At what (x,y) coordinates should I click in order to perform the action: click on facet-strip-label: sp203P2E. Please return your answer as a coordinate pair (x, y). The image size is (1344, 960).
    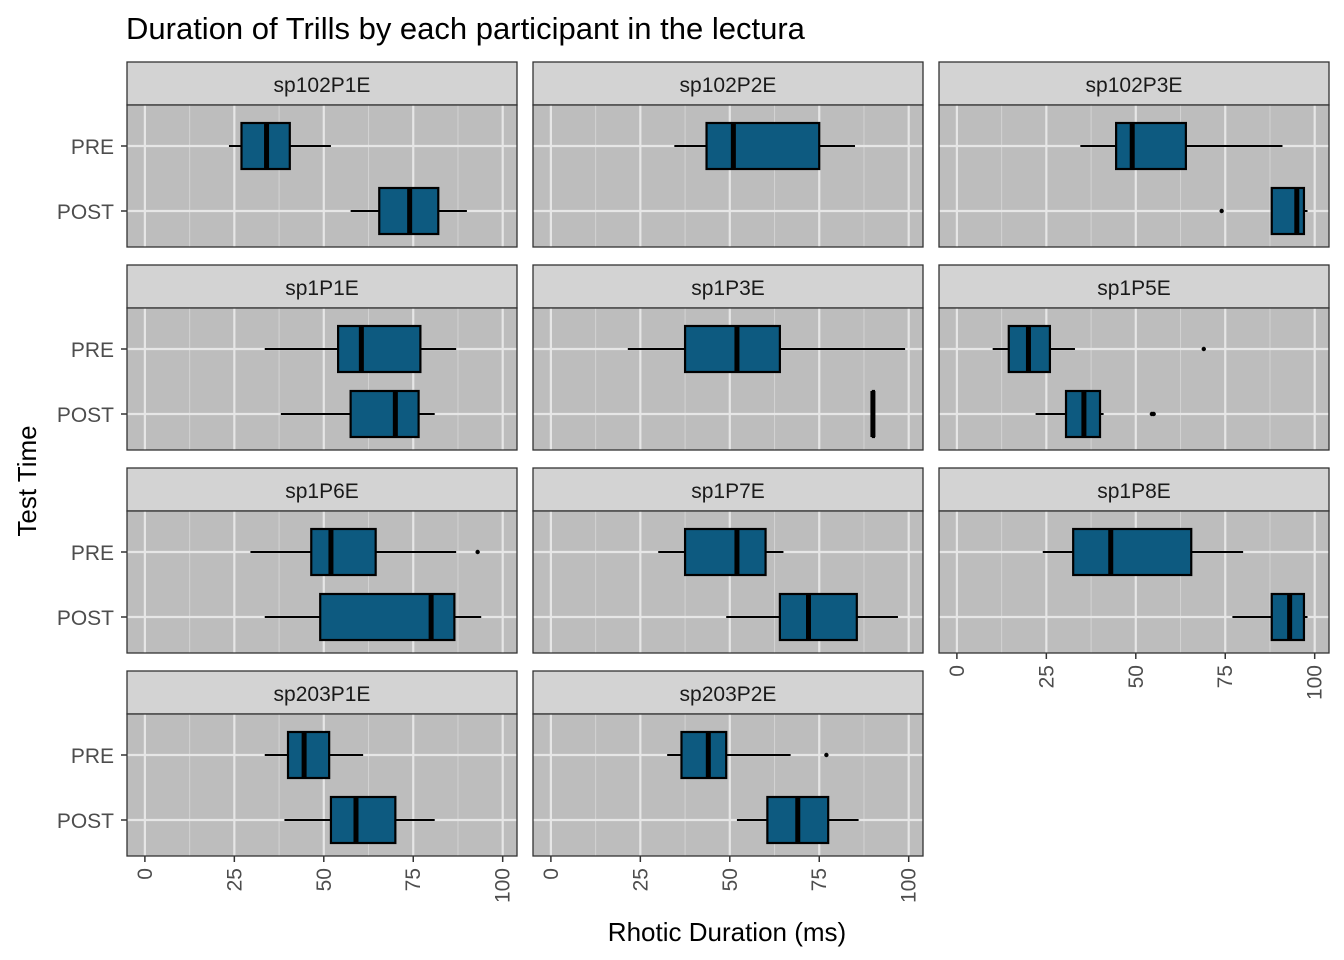
    Looking at the image, I should click on (728, 694).